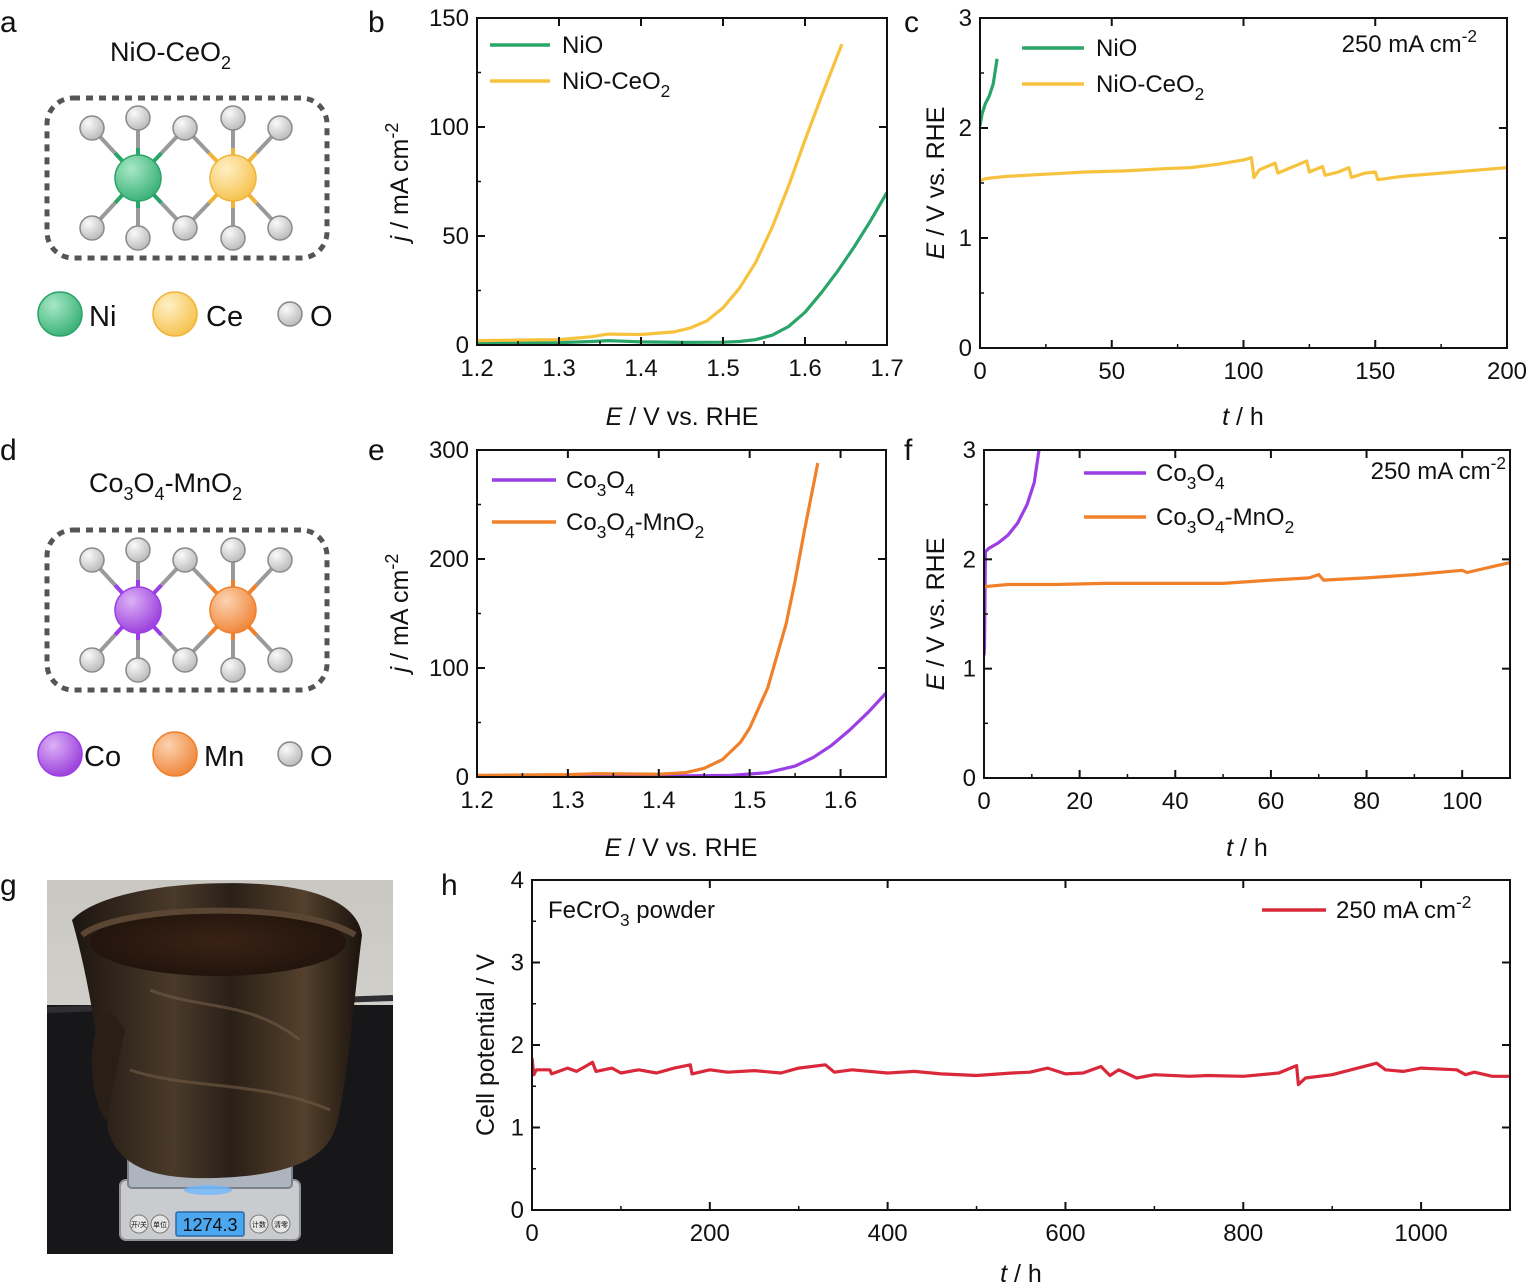 Image resolution: width=1530 pixels, height=1287 pixels. I want to click on scale-button-power, so click(139, 1224).